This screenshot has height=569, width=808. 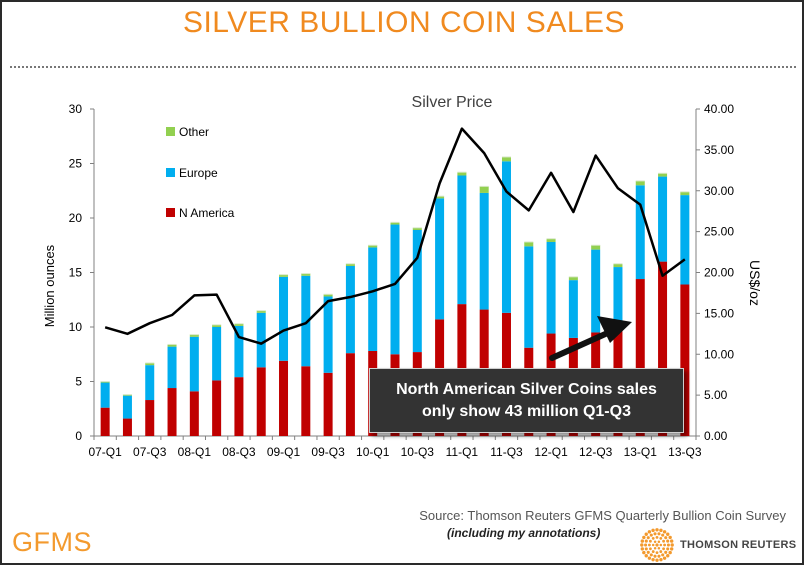 I want to click on y2-tick-label: 20.00, so click(x=719, y=273).